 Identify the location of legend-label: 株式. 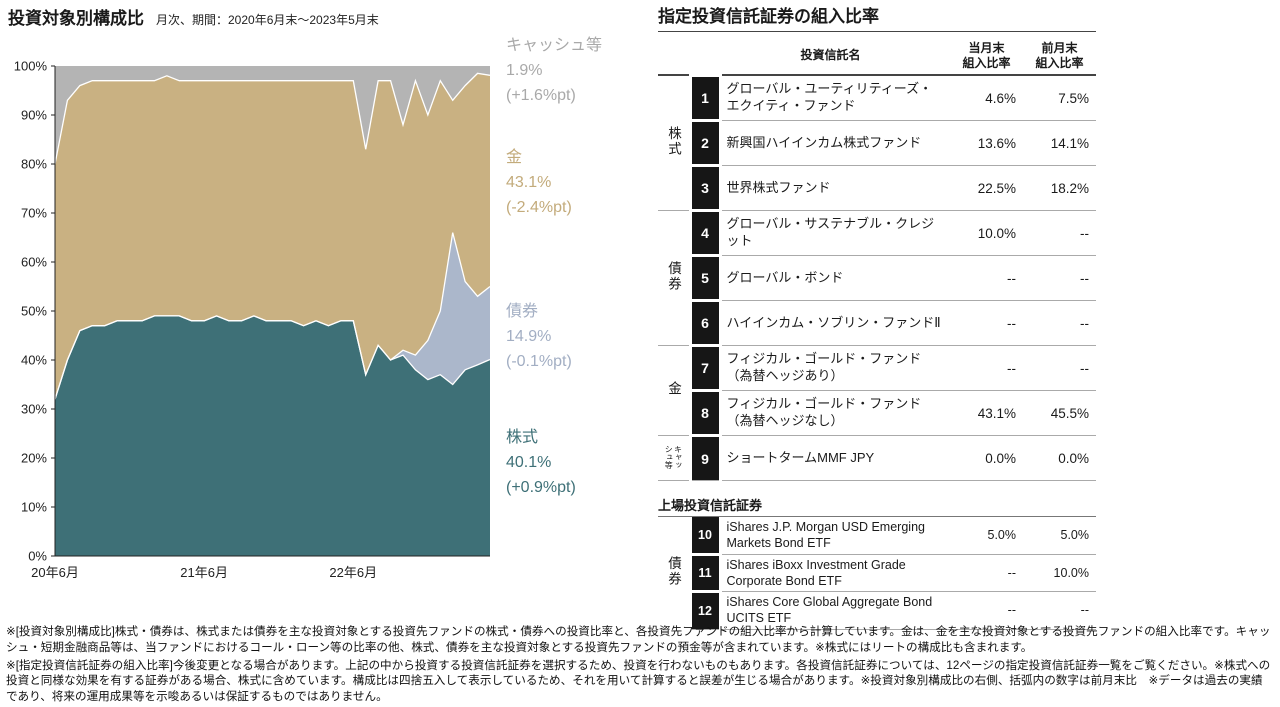
(522, 437).